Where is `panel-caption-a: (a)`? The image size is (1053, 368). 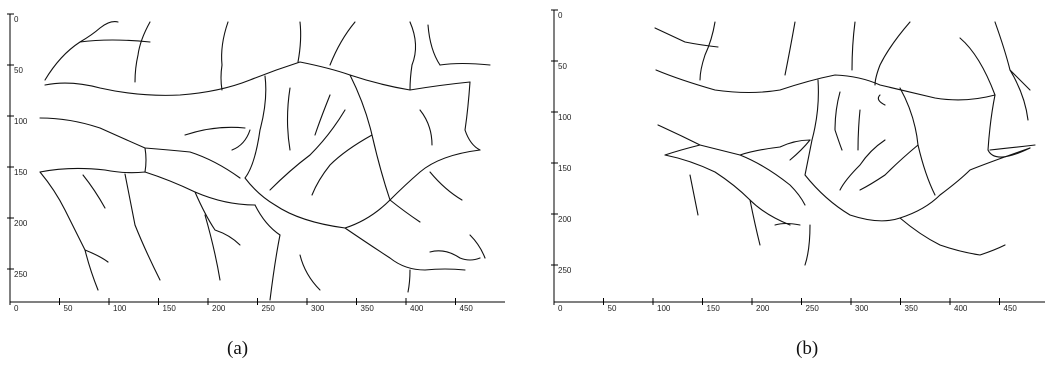
panel-caption-a: (a) is located at coordinates (238, 348).